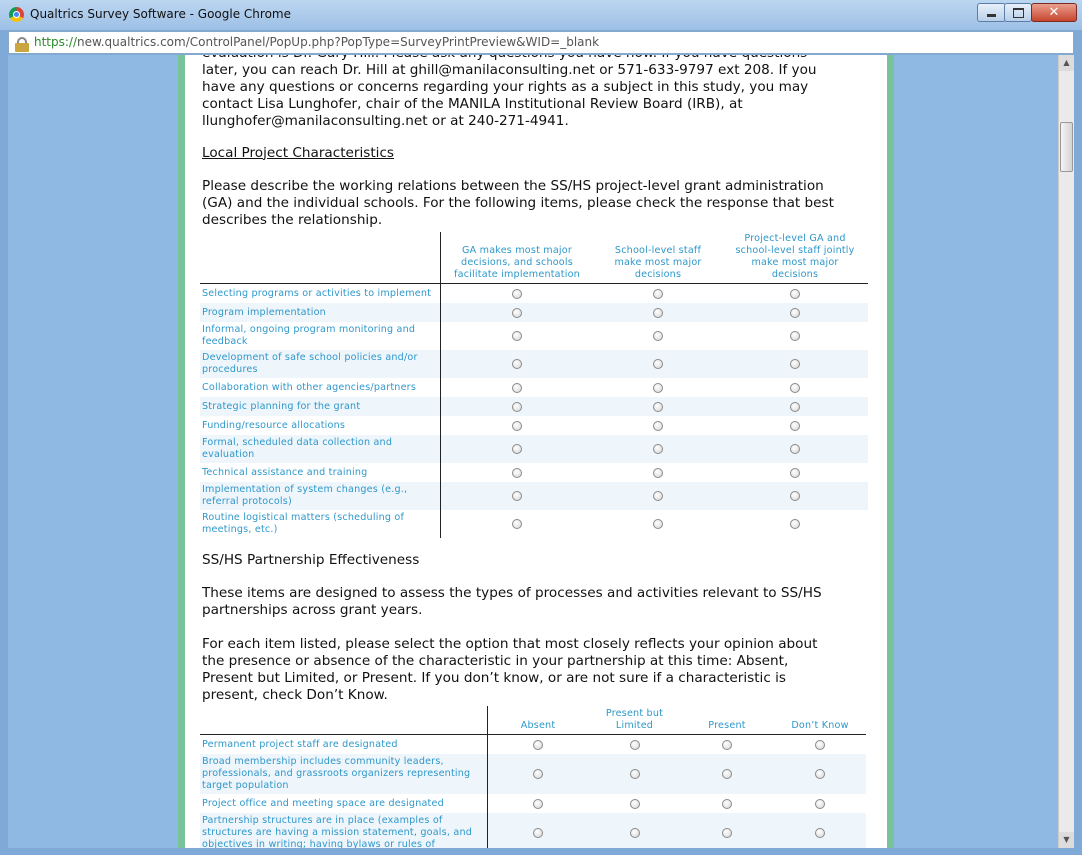 This screenshot has width=1082, height=855. What do you see at coordinates (1066, 147) in the screenshot?
I see `scroll-thumb` at bounding box center [1066, 147].